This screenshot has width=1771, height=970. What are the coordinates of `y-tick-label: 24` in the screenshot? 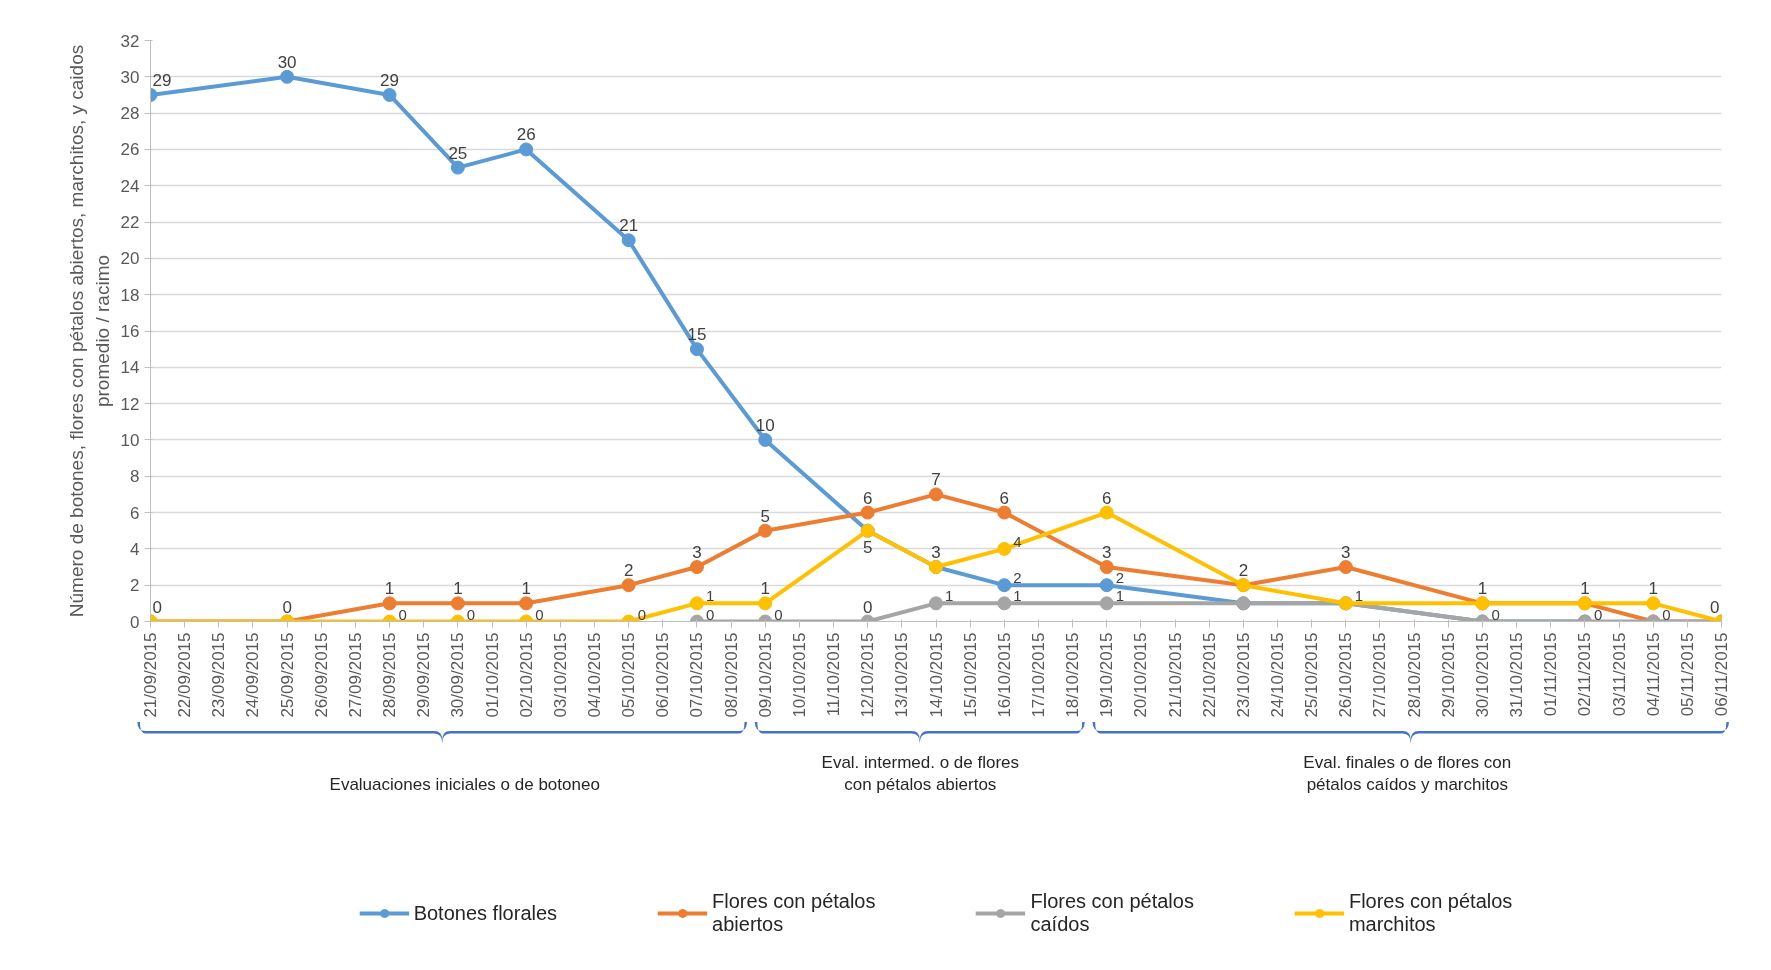 It's located at (130, 186).